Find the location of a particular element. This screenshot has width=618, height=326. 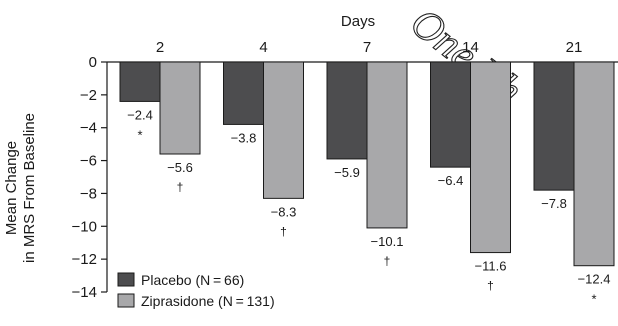

x-category-label-4: 21 is located at coordinates (574, 47).